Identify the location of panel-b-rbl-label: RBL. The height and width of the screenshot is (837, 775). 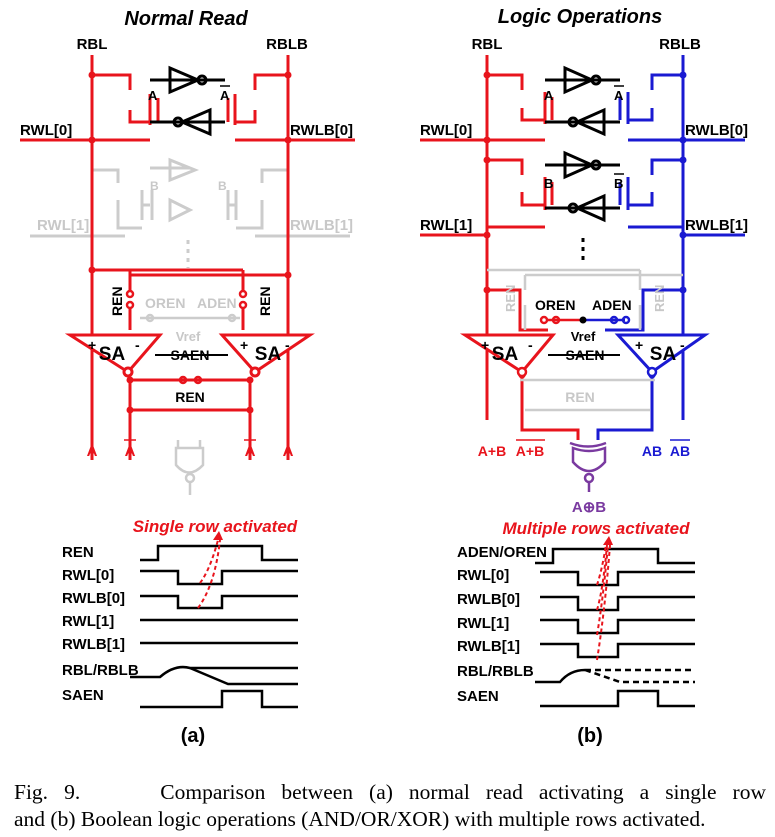
(487, 44).